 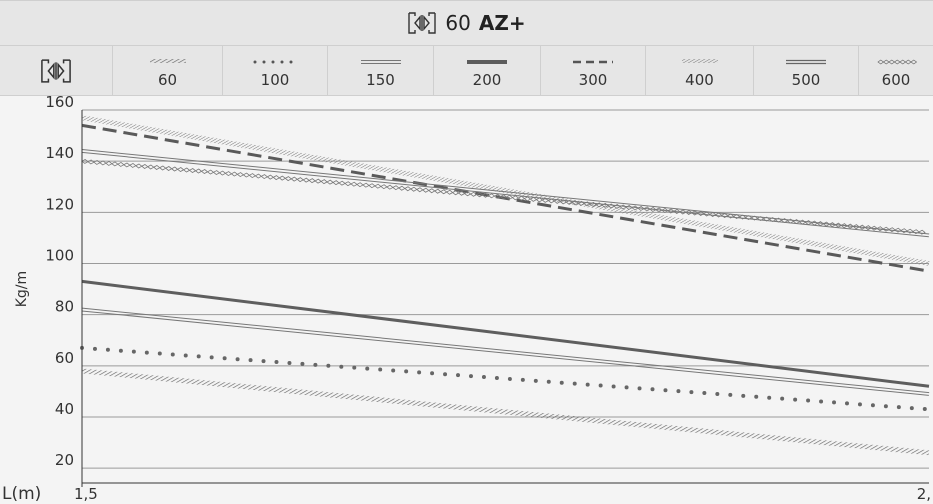 I want to click on legend-icon-cell, so click(x=56, y=70).